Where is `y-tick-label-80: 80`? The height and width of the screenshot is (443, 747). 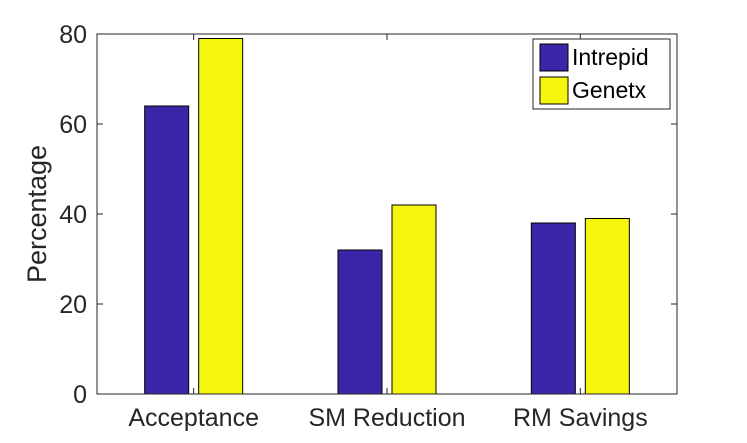
y-tick-label-80: 80 is located at coordinates (73, 35).